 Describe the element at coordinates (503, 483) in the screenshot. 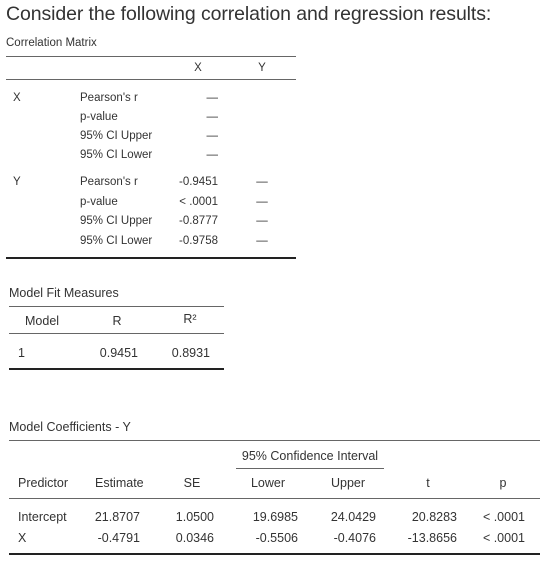

I see `header-p: p` at that location.